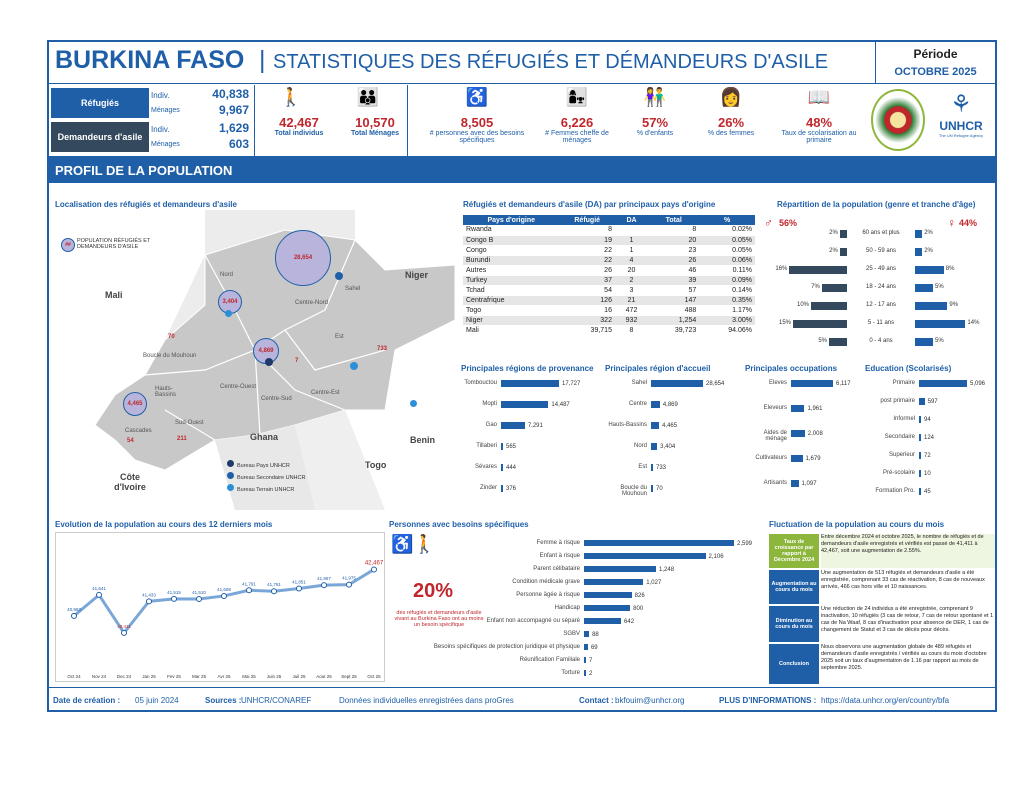  What do you see at coordinates (130, 482) in the screenshot?
I see `country-cote-divoire: Côte d'Ivoire` at bounding box center [130, 482].